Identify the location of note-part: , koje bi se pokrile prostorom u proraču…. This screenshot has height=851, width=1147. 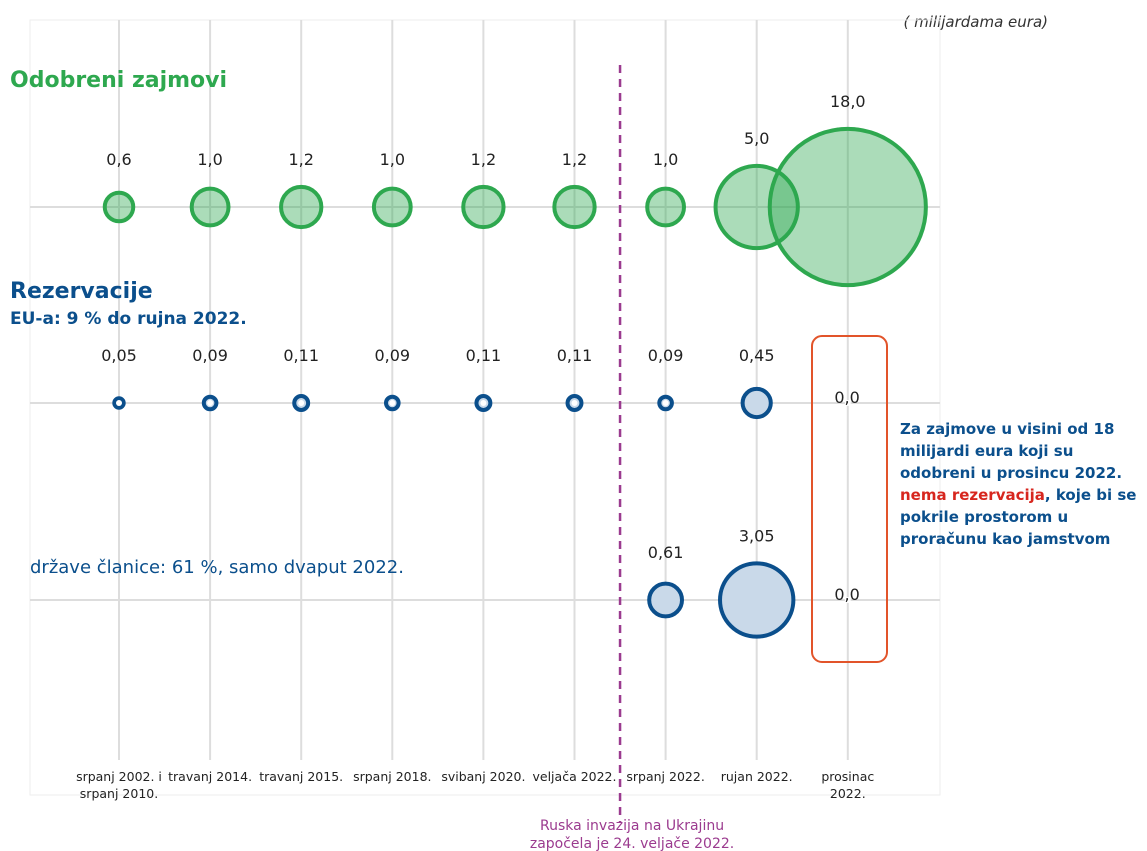
(1018, 517).